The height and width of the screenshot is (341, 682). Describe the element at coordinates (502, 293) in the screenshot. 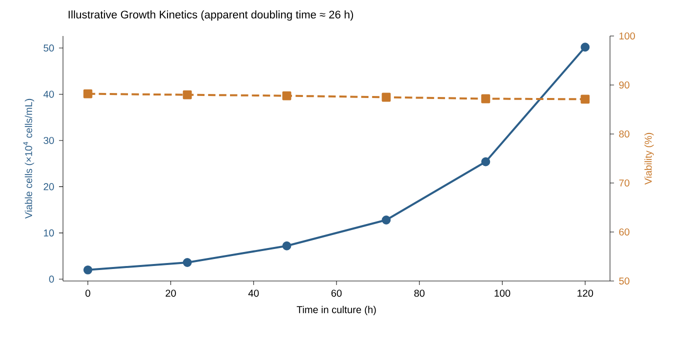

I see `x-tick-label: 100` at that location.